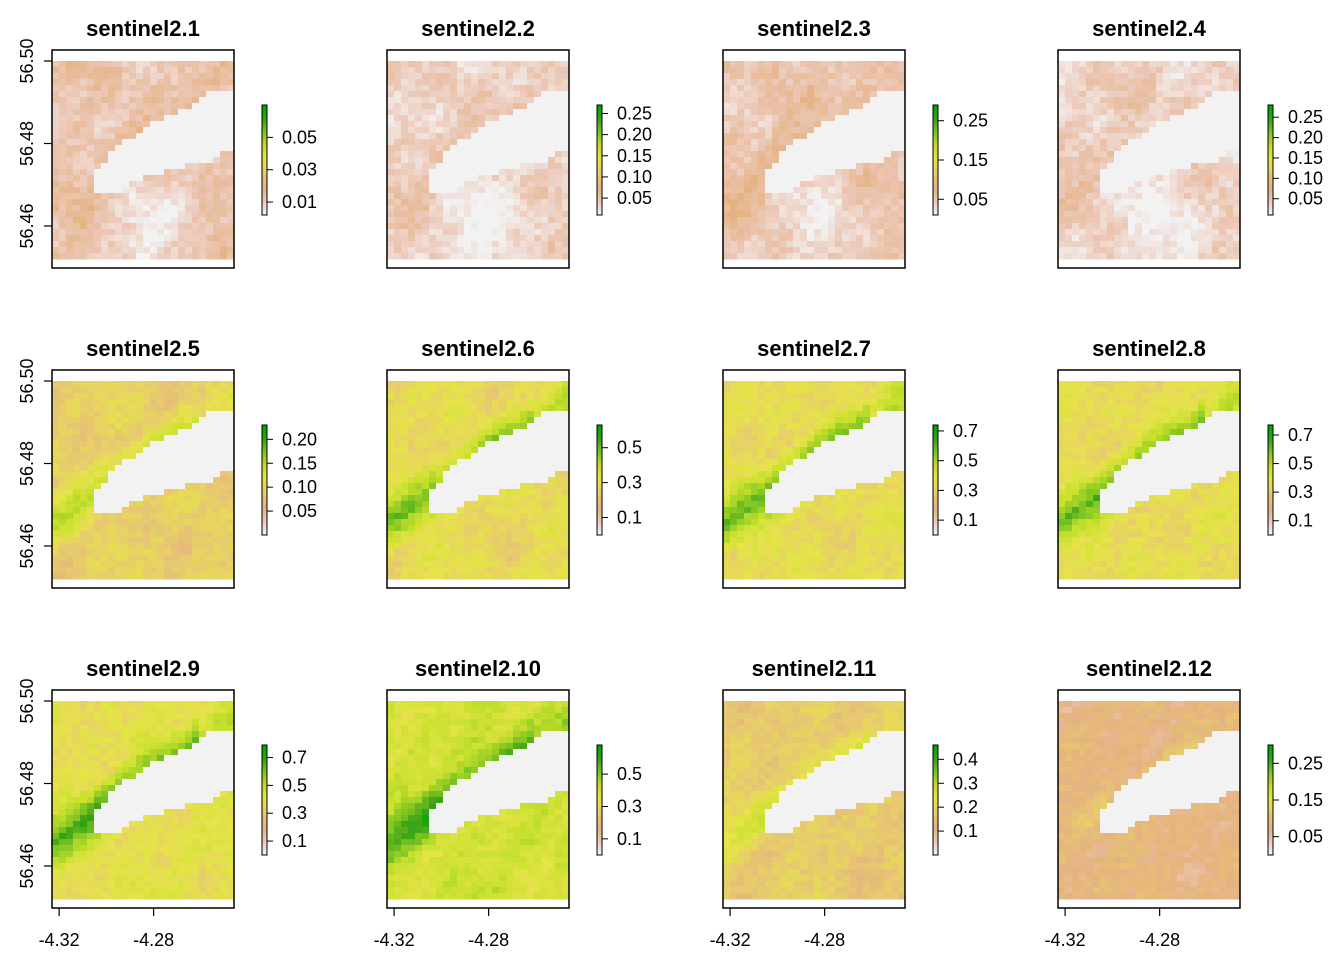 The height and width of the screenshot is (965, 1344). Describe the element at coordinates (1305, 158) in the screenshot. I see `legend-tick-label: 0.15` at that location.